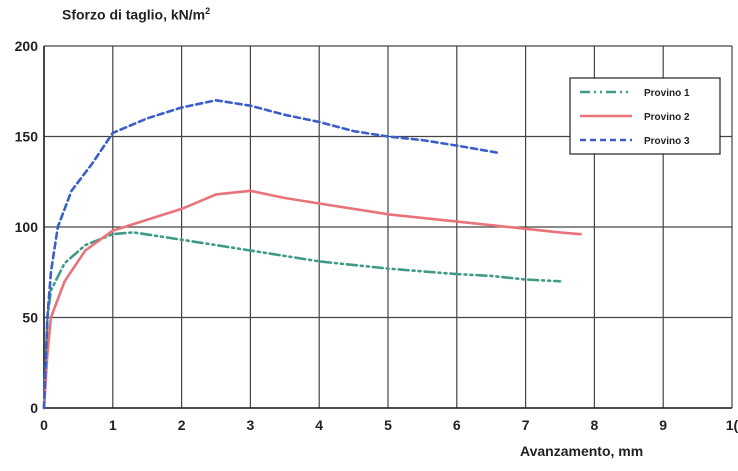 The image size is (738, 471). What do you see at coordinates (27, 46) in the screenshot?
I see `y-tick-label: 200` at bounding box center [27, 46].